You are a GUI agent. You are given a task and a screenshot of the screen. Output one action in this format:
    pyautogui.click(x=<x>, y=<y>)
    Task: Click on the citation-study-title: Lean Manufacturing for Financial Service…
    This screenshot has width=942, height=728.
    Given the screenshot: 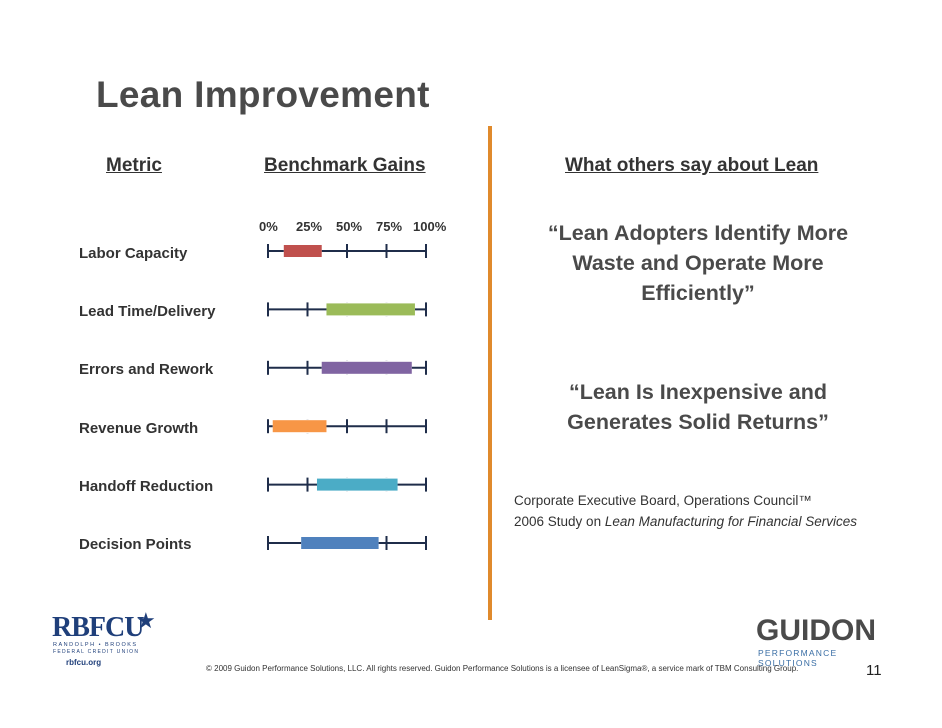 What is the action you would take?
    pyautogui.click(x=730, y=521)
    